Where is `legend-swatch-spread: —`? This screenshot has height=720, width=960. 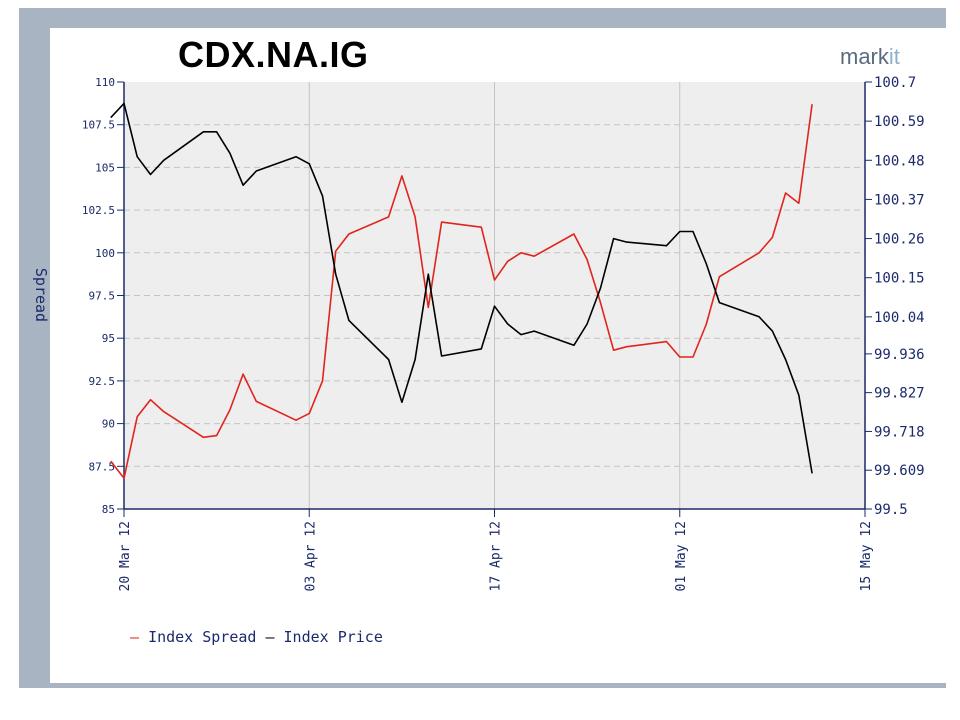
legend-swatch-spread: — is located at coordinates (135, 637).